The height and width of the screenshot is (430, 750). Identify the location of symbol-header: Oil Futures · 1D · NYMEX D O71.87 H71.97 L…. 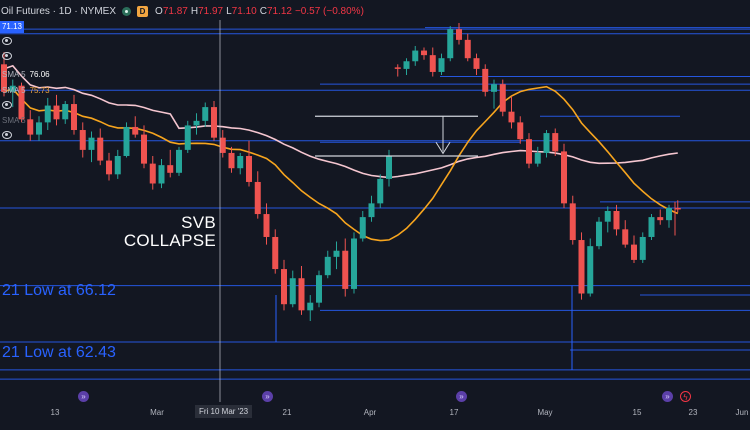
(183, 11).